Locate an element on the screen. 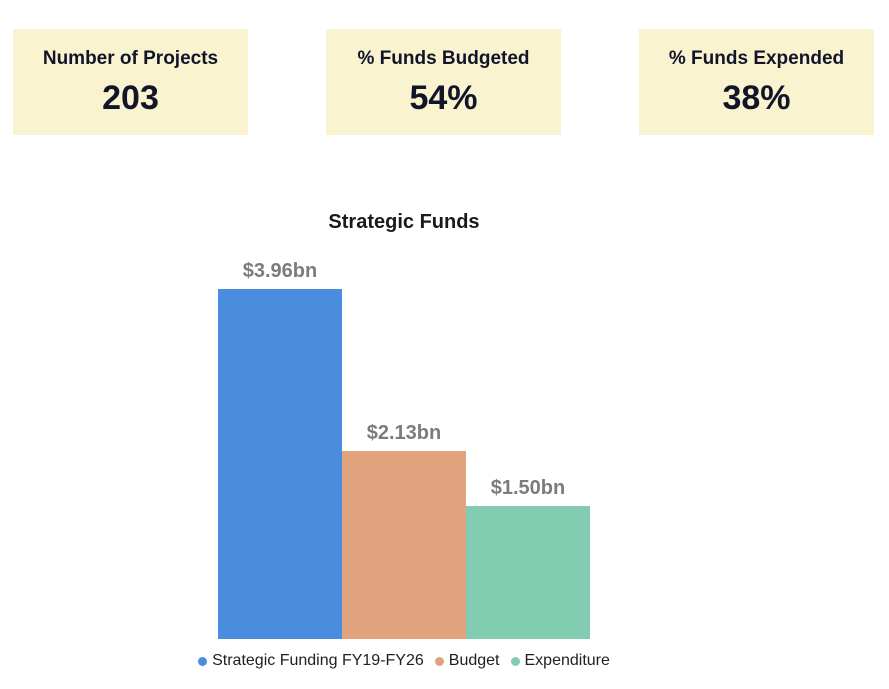 The width and height of the screenshot is (889, 689). bar-budget is located at coordinates (404, 545).